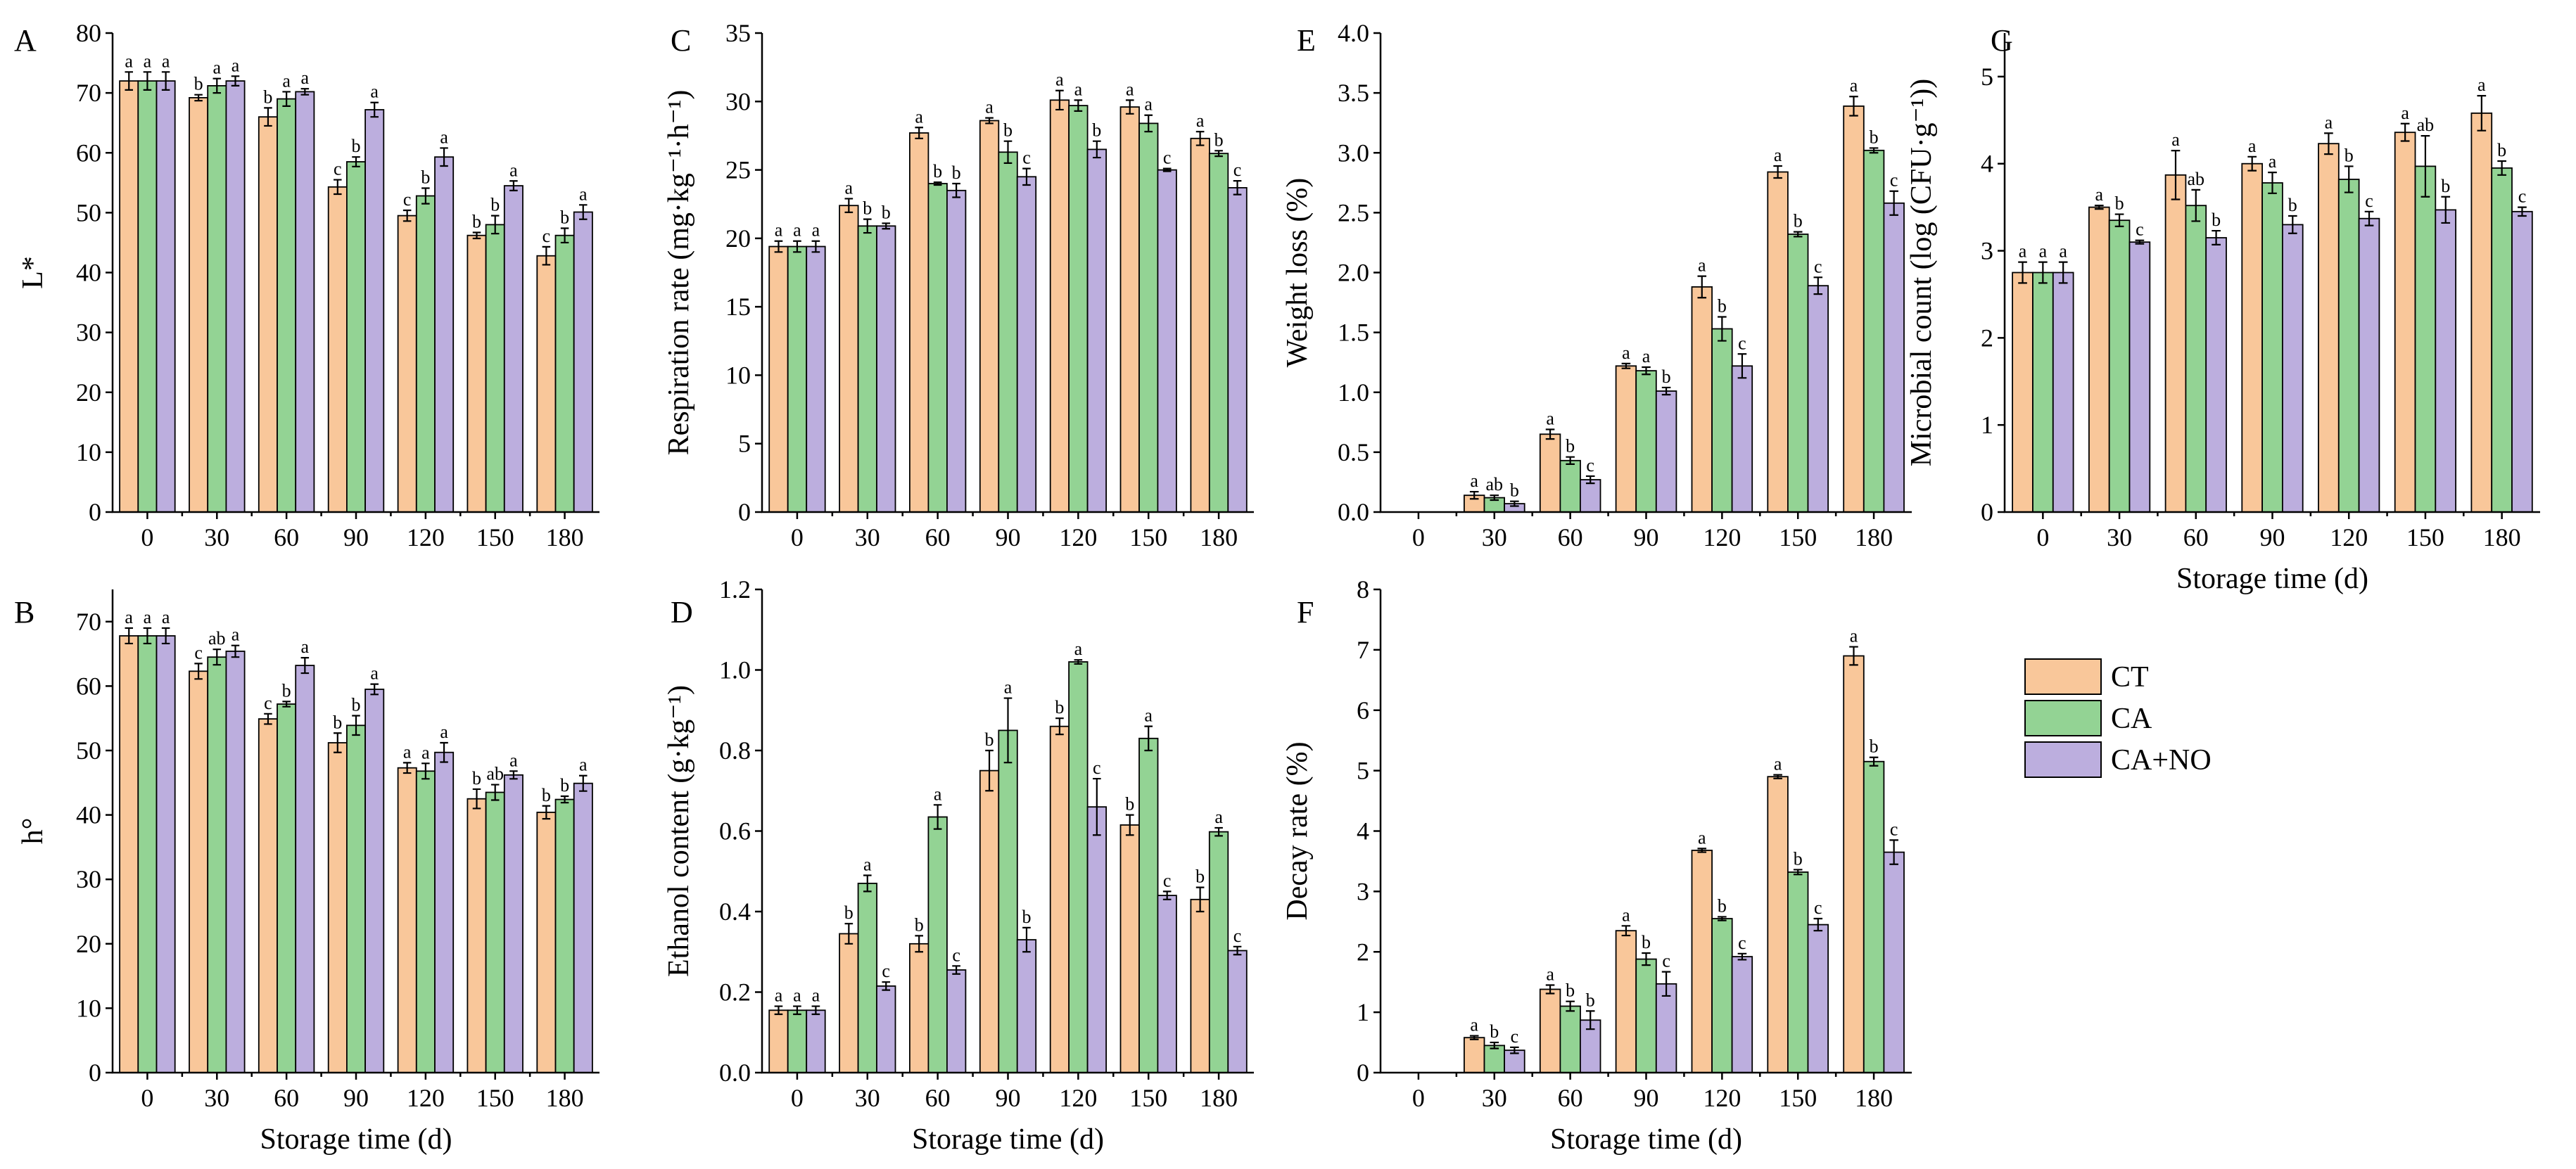 The height and width of the screenshot is (1169, 2576). What do you see at coordinates (1722, 537) in the screenshot?
I see `x-tick-label-e: 120` at bounding box center [1722, 537].